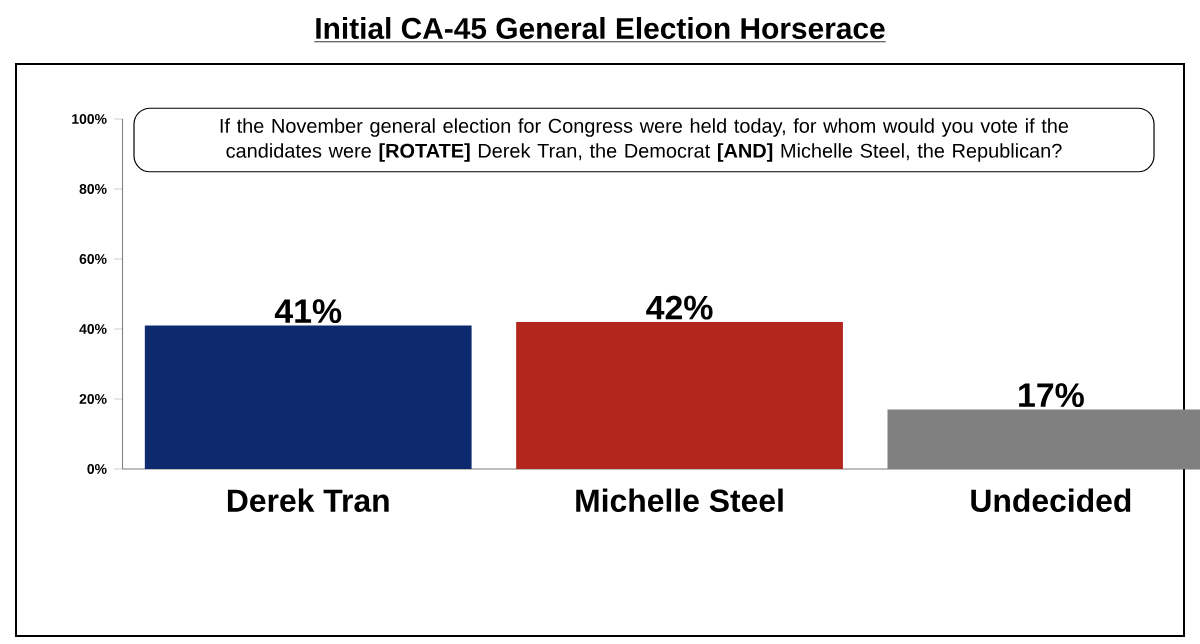 Image resolution: width=1200 pixels, height=644 pixels. Describe the element at coordinates (308, 311) in the screenshot. I see `data-label: 41%` at that location.